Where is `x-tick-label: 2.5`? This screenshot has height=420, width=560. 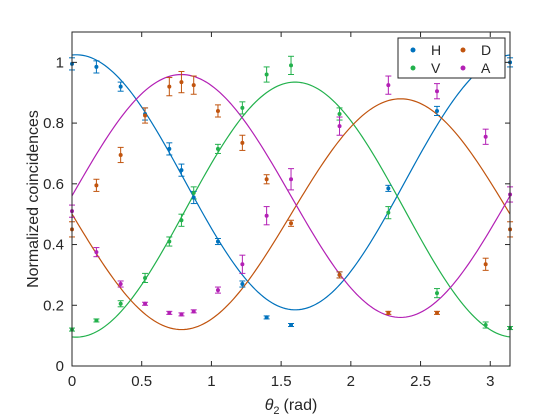 x-tick-label: 2.5 is located at coordinates (420, 381).